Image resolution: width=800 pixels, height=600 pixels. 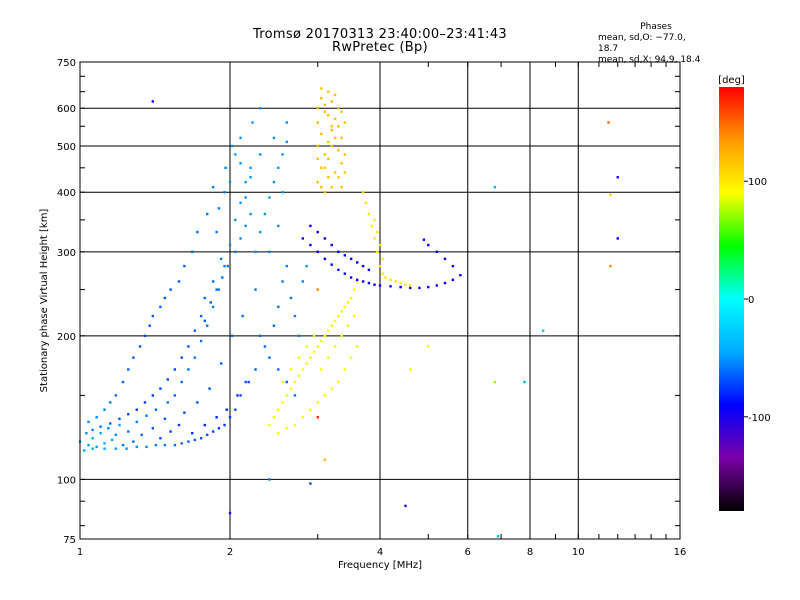 What do you see at coordinates (66, 193) in the screenshot?
I see `y-tick-label: 400` at bounding box center [66, 193].